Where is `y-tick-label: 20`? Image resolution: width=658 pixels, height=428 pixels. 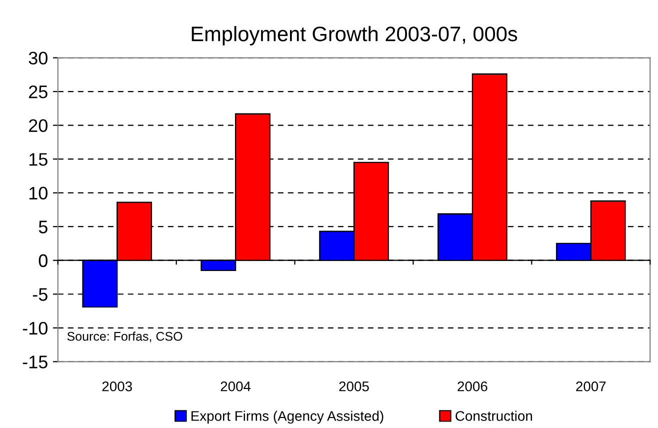 y-tick-label: 20 is located at coordinates (38, 125).